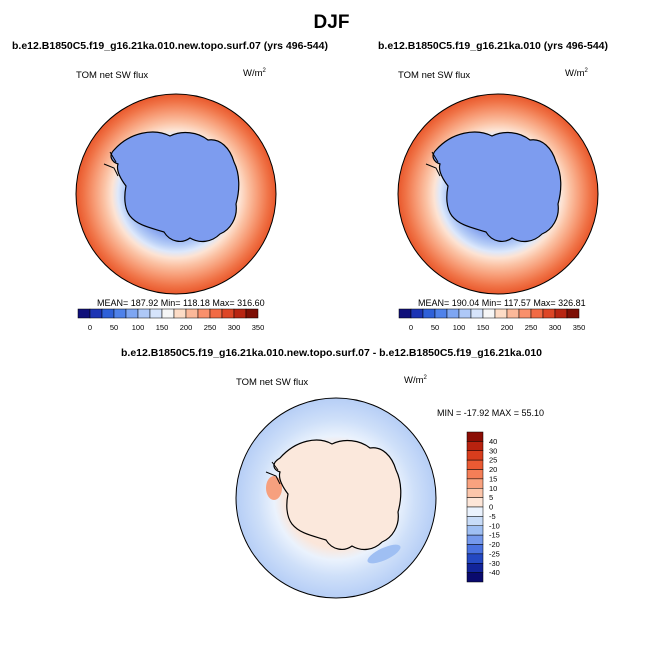  What do you see at coordinates (493, 488) in the screenshot?
I see `panel3-colorbar-tick-label: 10` at bounding box center [493, 488].